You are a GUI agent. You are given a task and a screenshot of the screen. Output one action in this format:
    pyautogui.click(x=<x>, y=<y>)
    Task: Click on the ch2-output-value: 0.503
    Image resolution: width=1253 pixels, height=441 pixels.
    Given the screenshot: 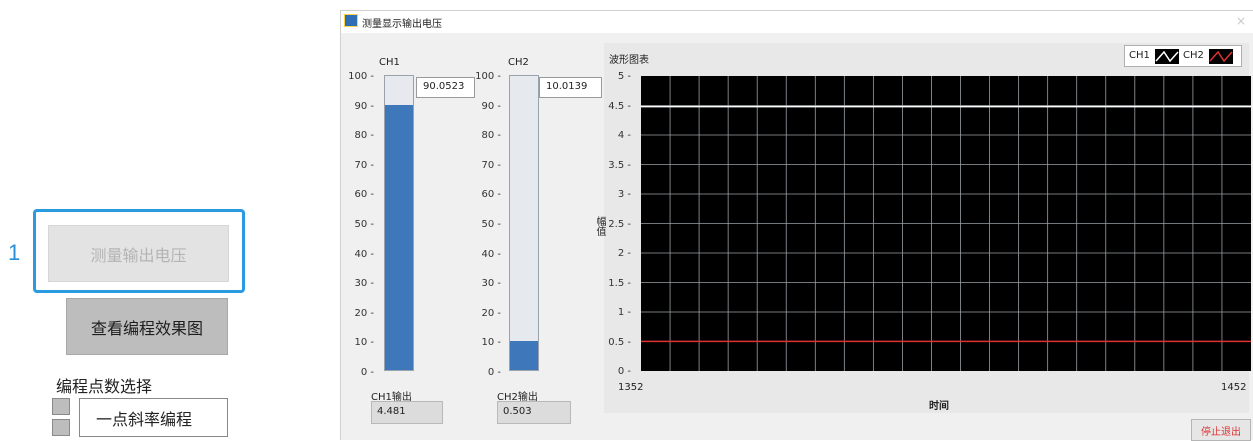 What is the action you would take?
    pyautogui.click(x=534, y=412)
    